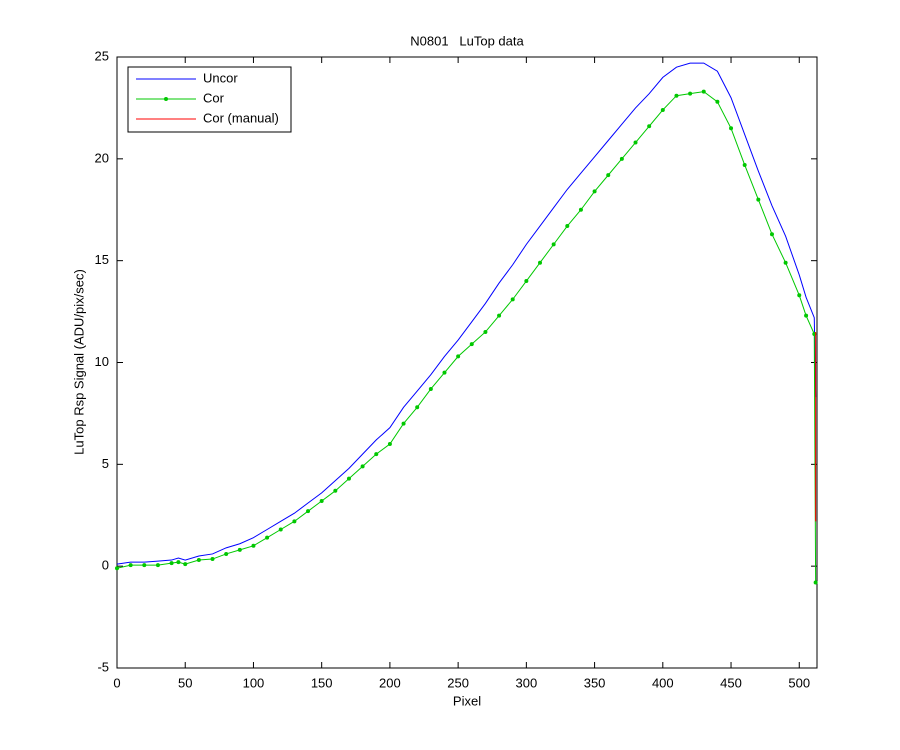 This screenshot has width=900, height=750. Describe the element at coordinates (220, 77) in the screenshot. I see `legend-label: Uncor` at that location.